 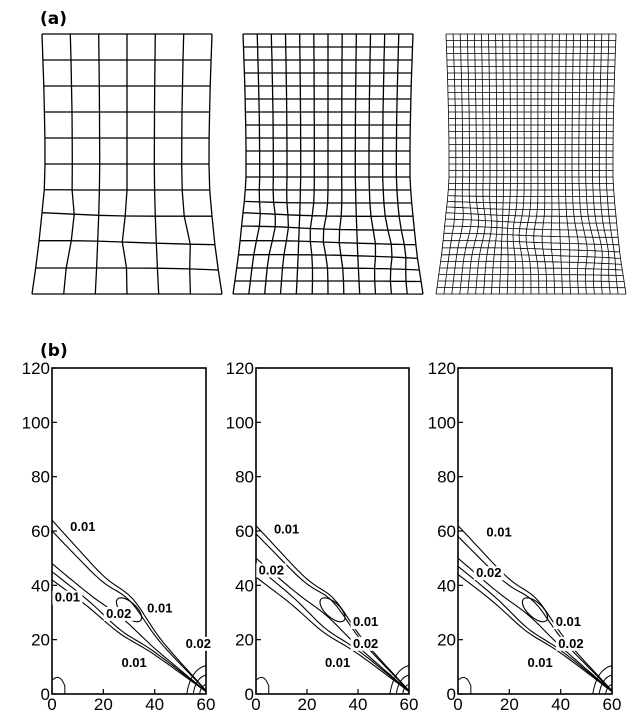 What do you see at coordinates (53, 19) in the screenshot?
I see `panel-label-a: (a)` at bounding box center [53, 19].